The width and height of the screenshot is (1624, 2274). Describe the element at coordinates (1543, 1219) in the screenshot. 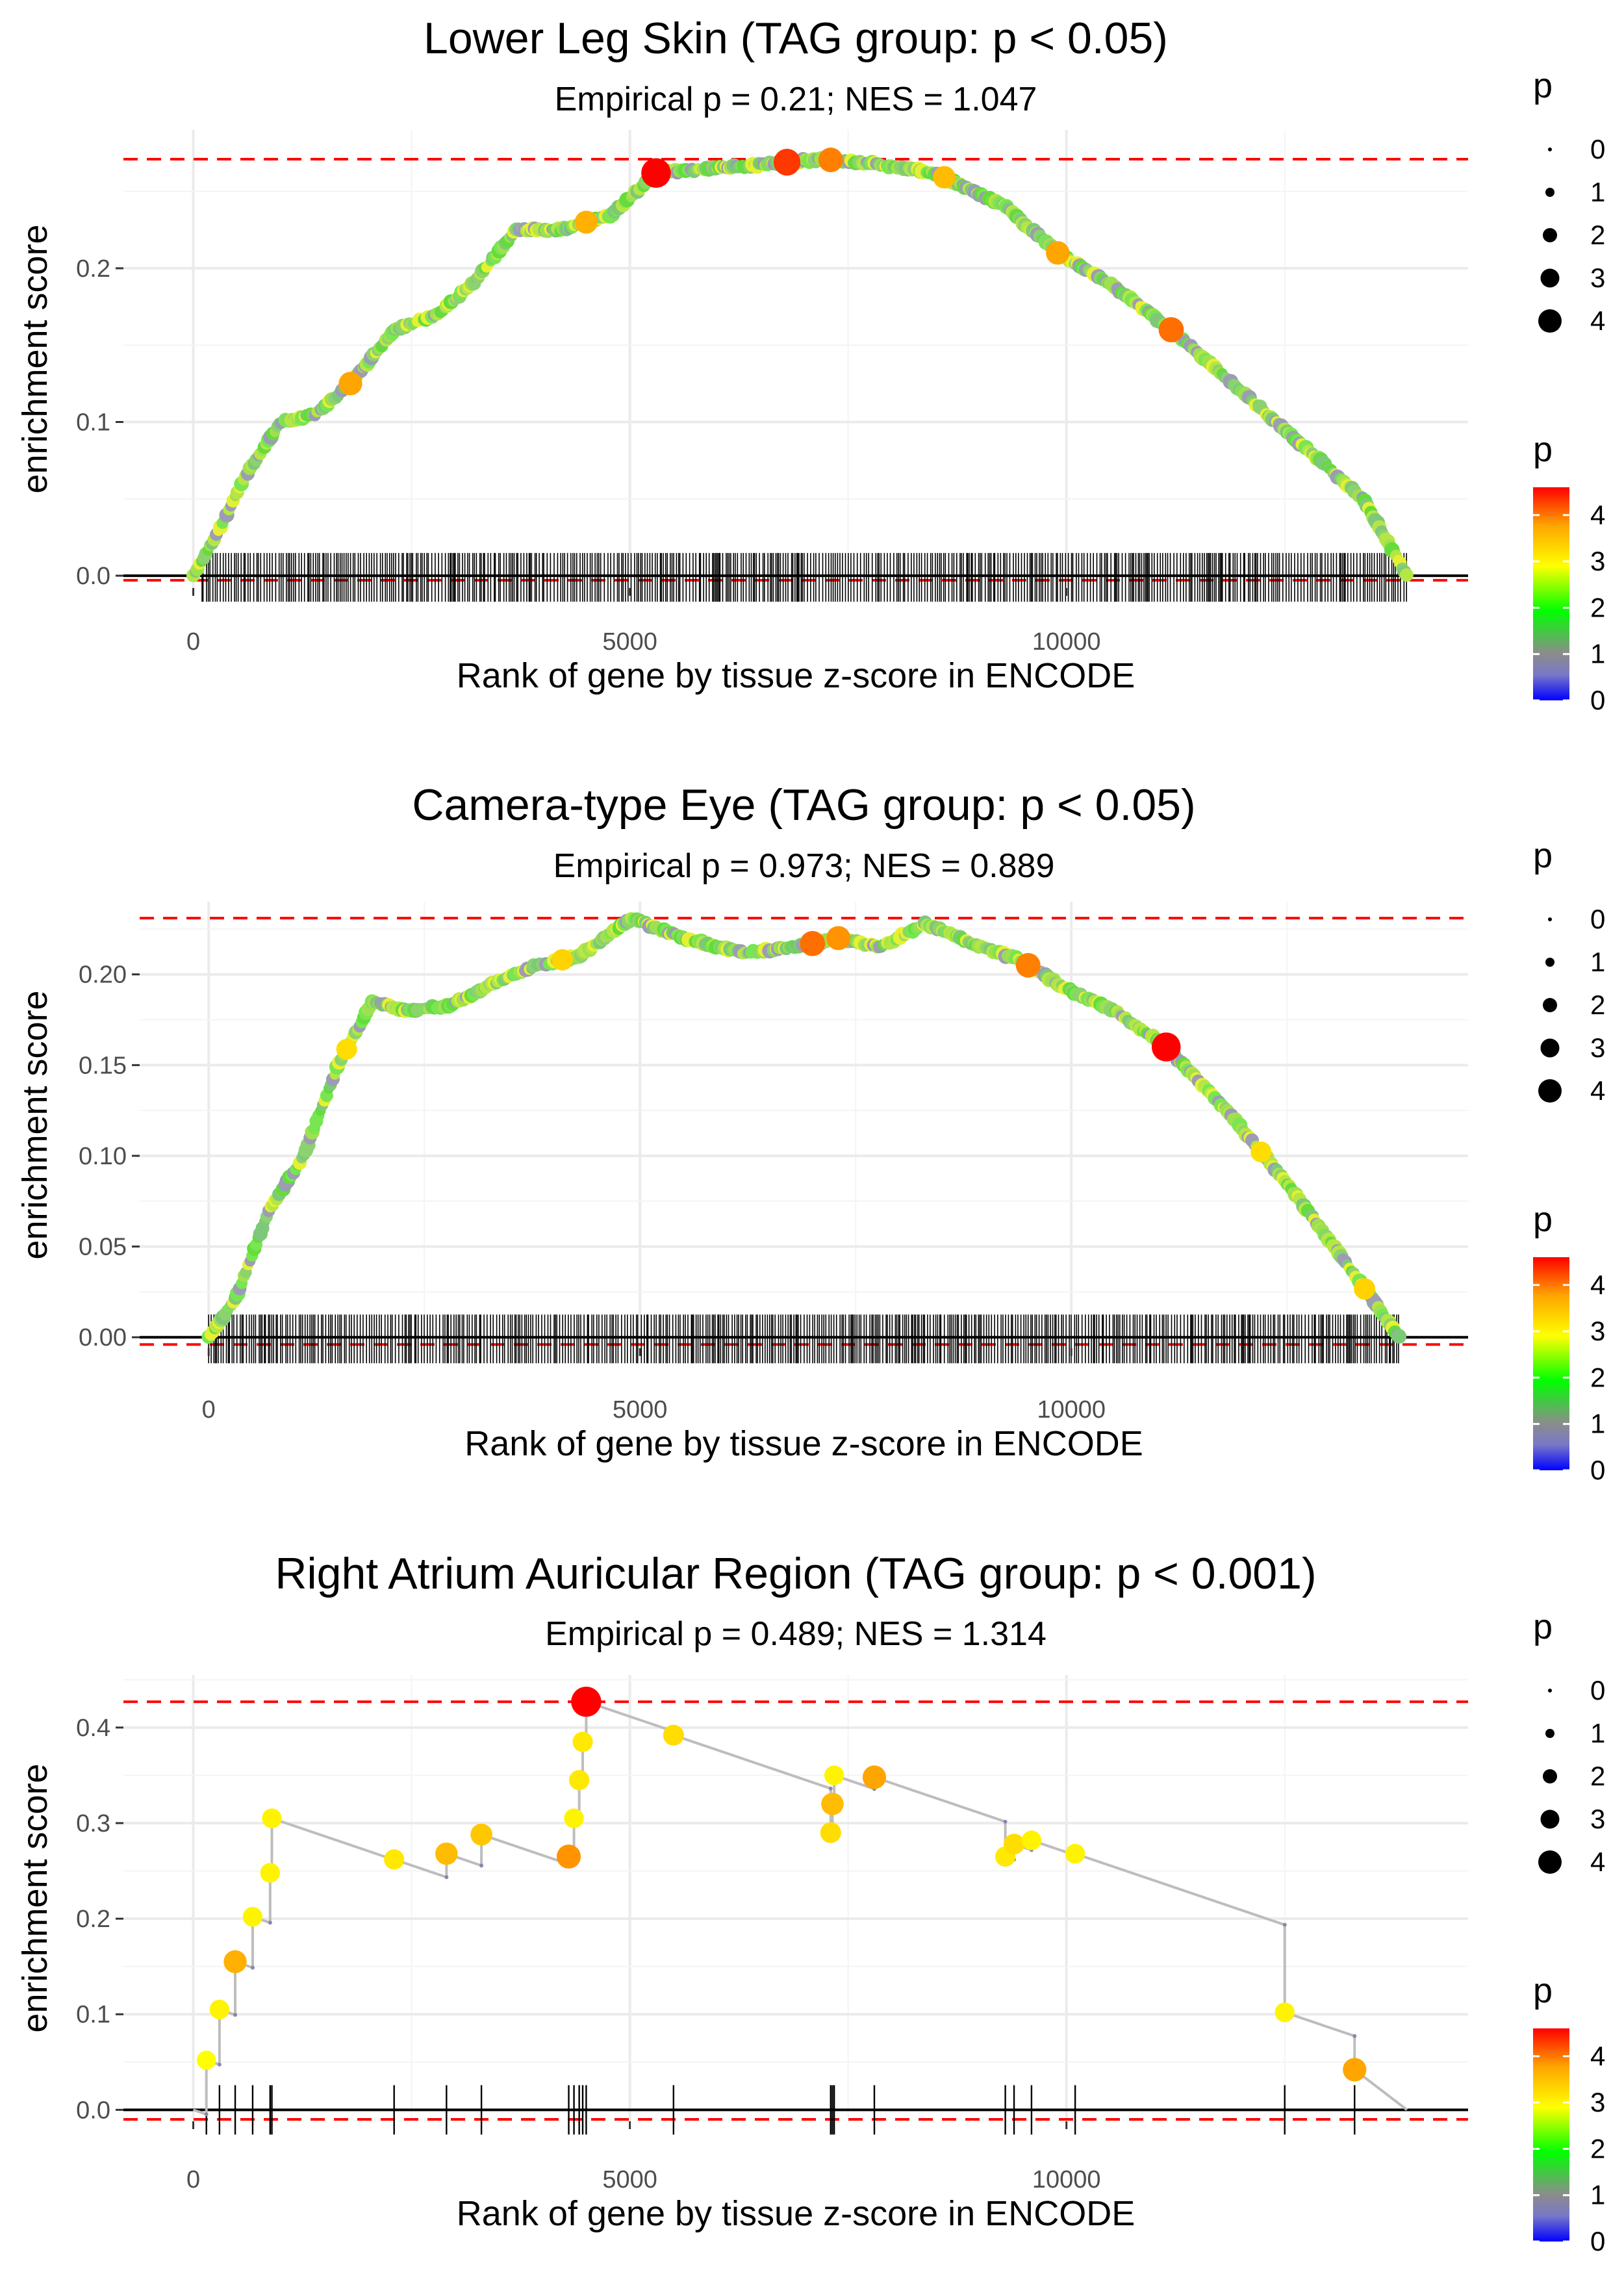

I see `color-legend-title: p` at that location.